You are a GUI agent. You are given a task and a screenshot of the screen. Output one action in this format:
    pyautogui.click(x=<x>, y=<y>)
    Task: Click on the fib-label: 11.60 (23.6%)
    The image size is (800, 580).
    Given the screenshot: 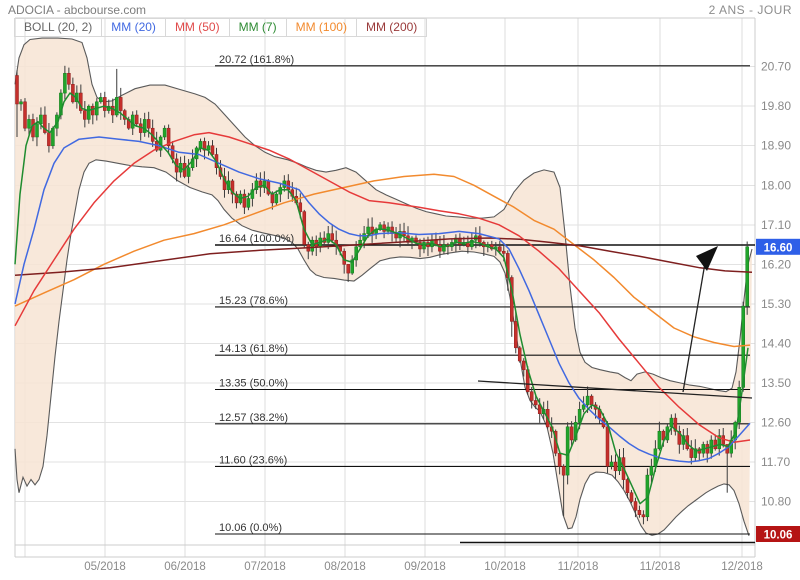 What is the action you would take?
    pyautogui.click(x=253, y=460)
    